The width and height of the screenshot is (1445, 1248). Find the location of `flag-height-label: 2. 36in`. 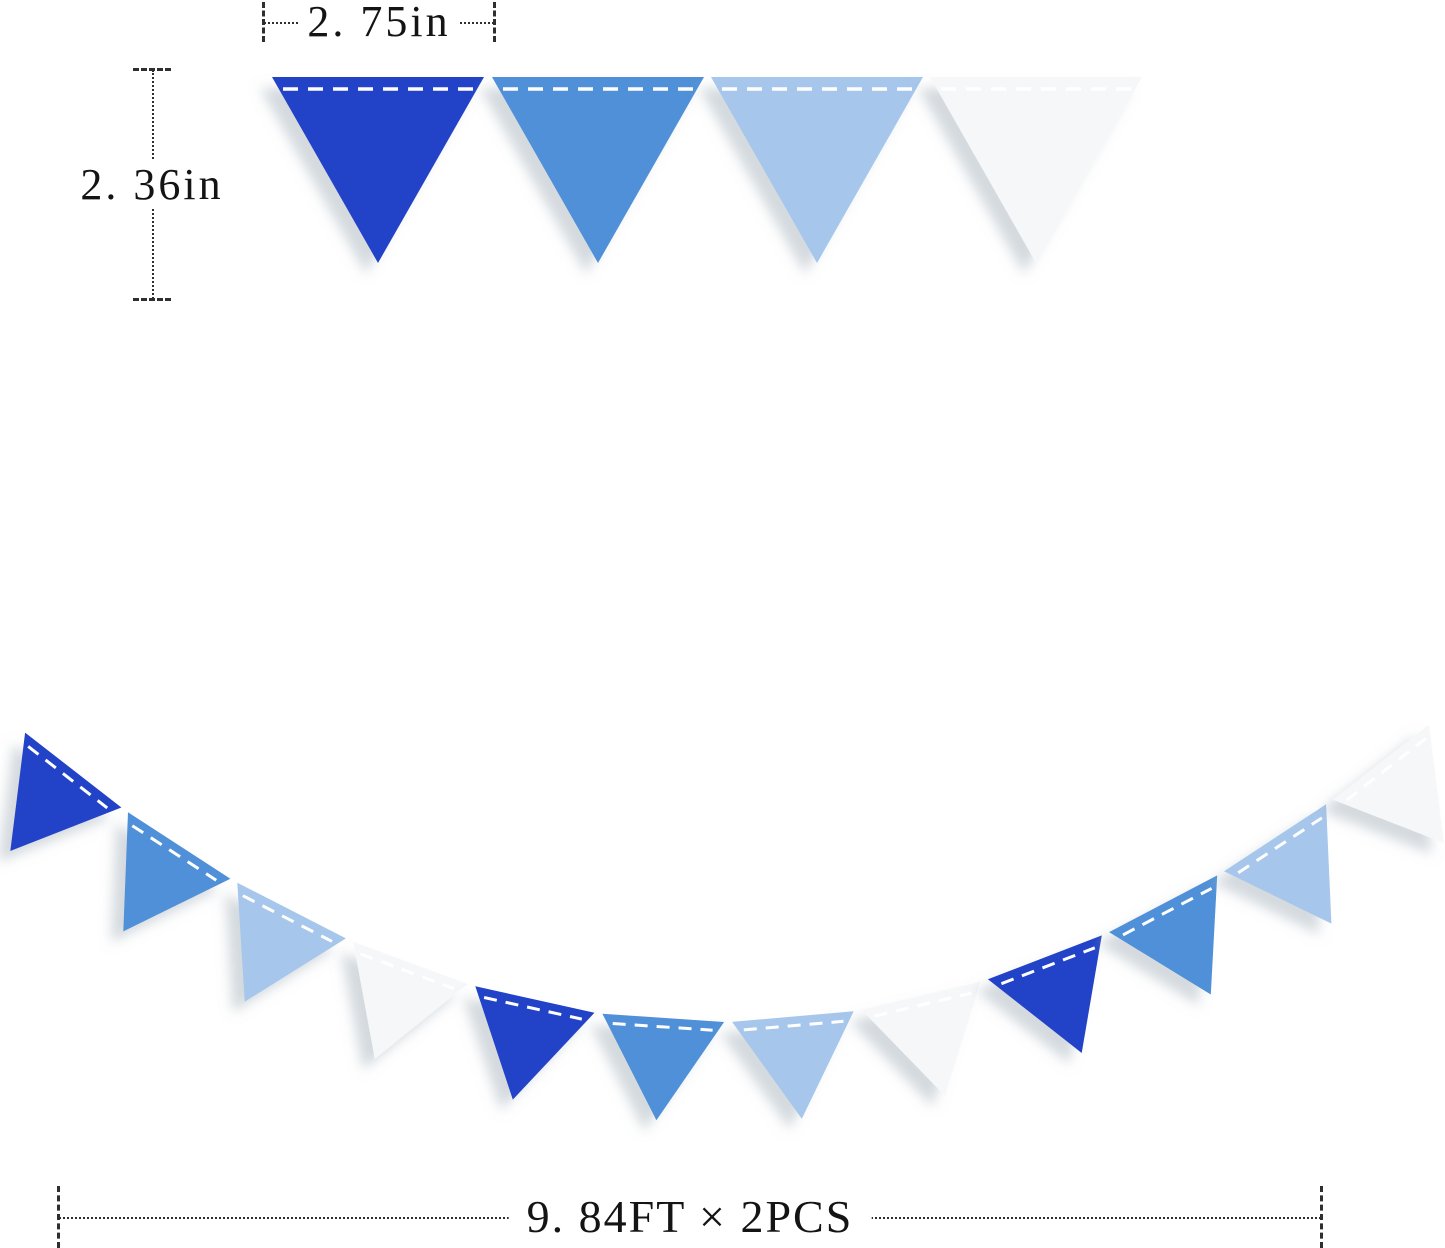

flag-height-label: 2. 36in is located at coordinates (152, 184).